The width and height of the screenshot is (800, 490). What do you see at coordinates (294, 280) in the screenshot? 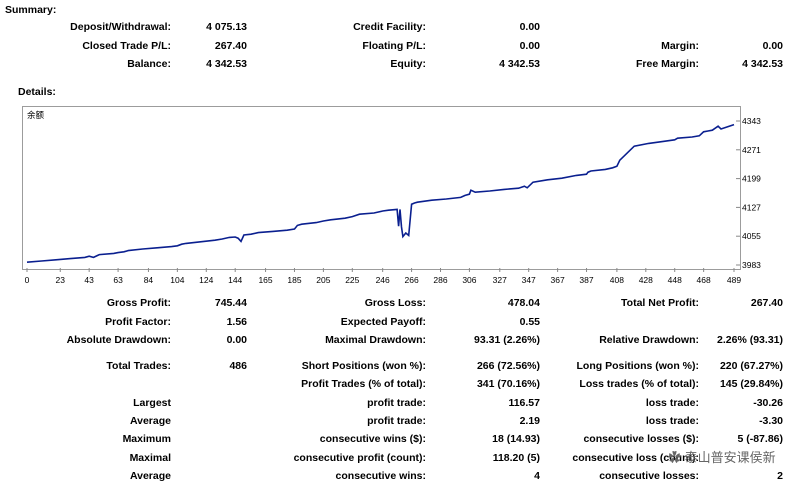
I see `x-tick-label: 185` at bounding box center [294, 280].